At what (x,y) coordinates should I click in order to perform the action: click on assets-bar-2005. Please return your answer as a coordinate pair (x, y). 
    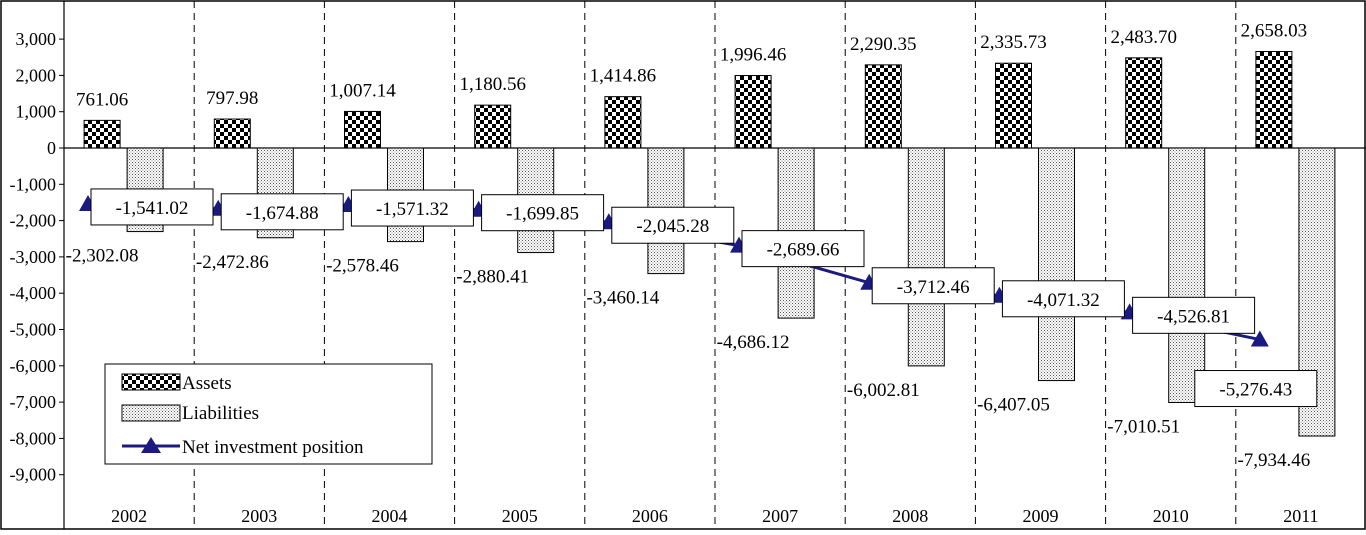
    Looking at the image, I should click on (493, 126).